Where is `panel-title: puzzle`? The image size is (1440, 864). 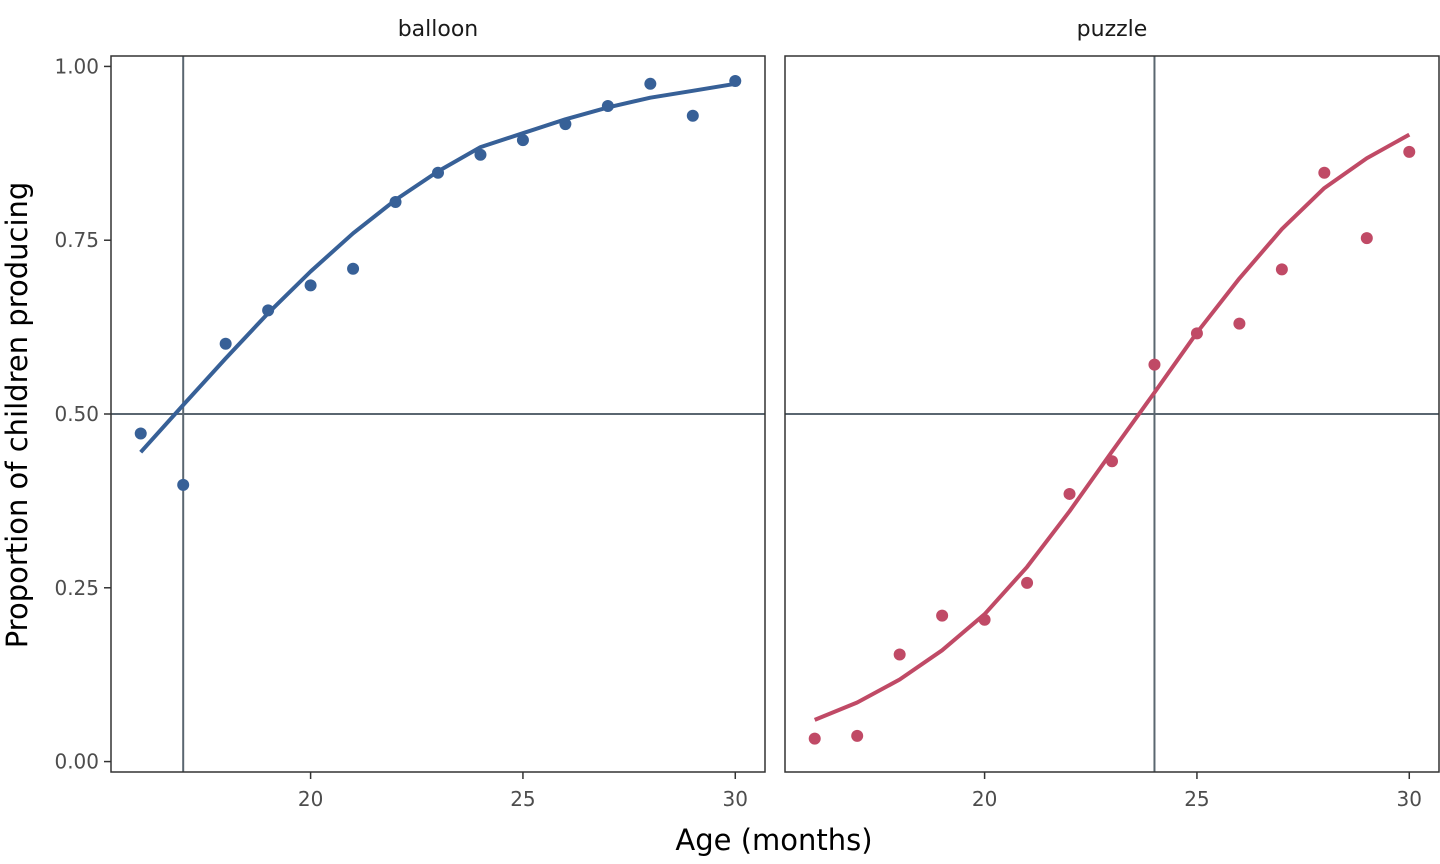 panel-title: puzzle is located at coordinates (1112, 29).